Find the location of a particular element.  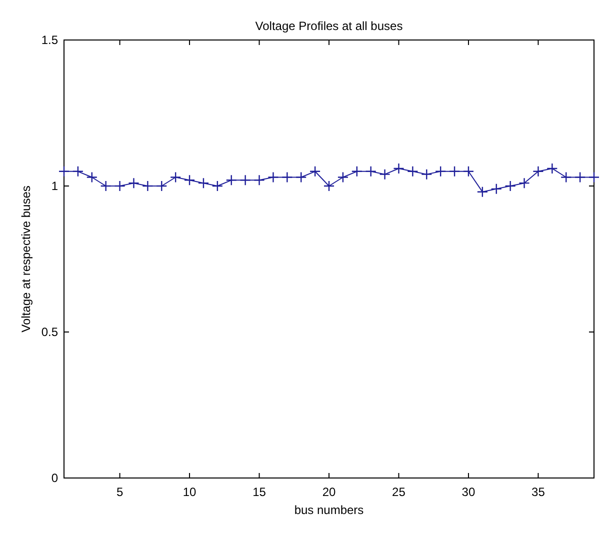

x-tick-label: 5 is located at coordinates (120, 492).